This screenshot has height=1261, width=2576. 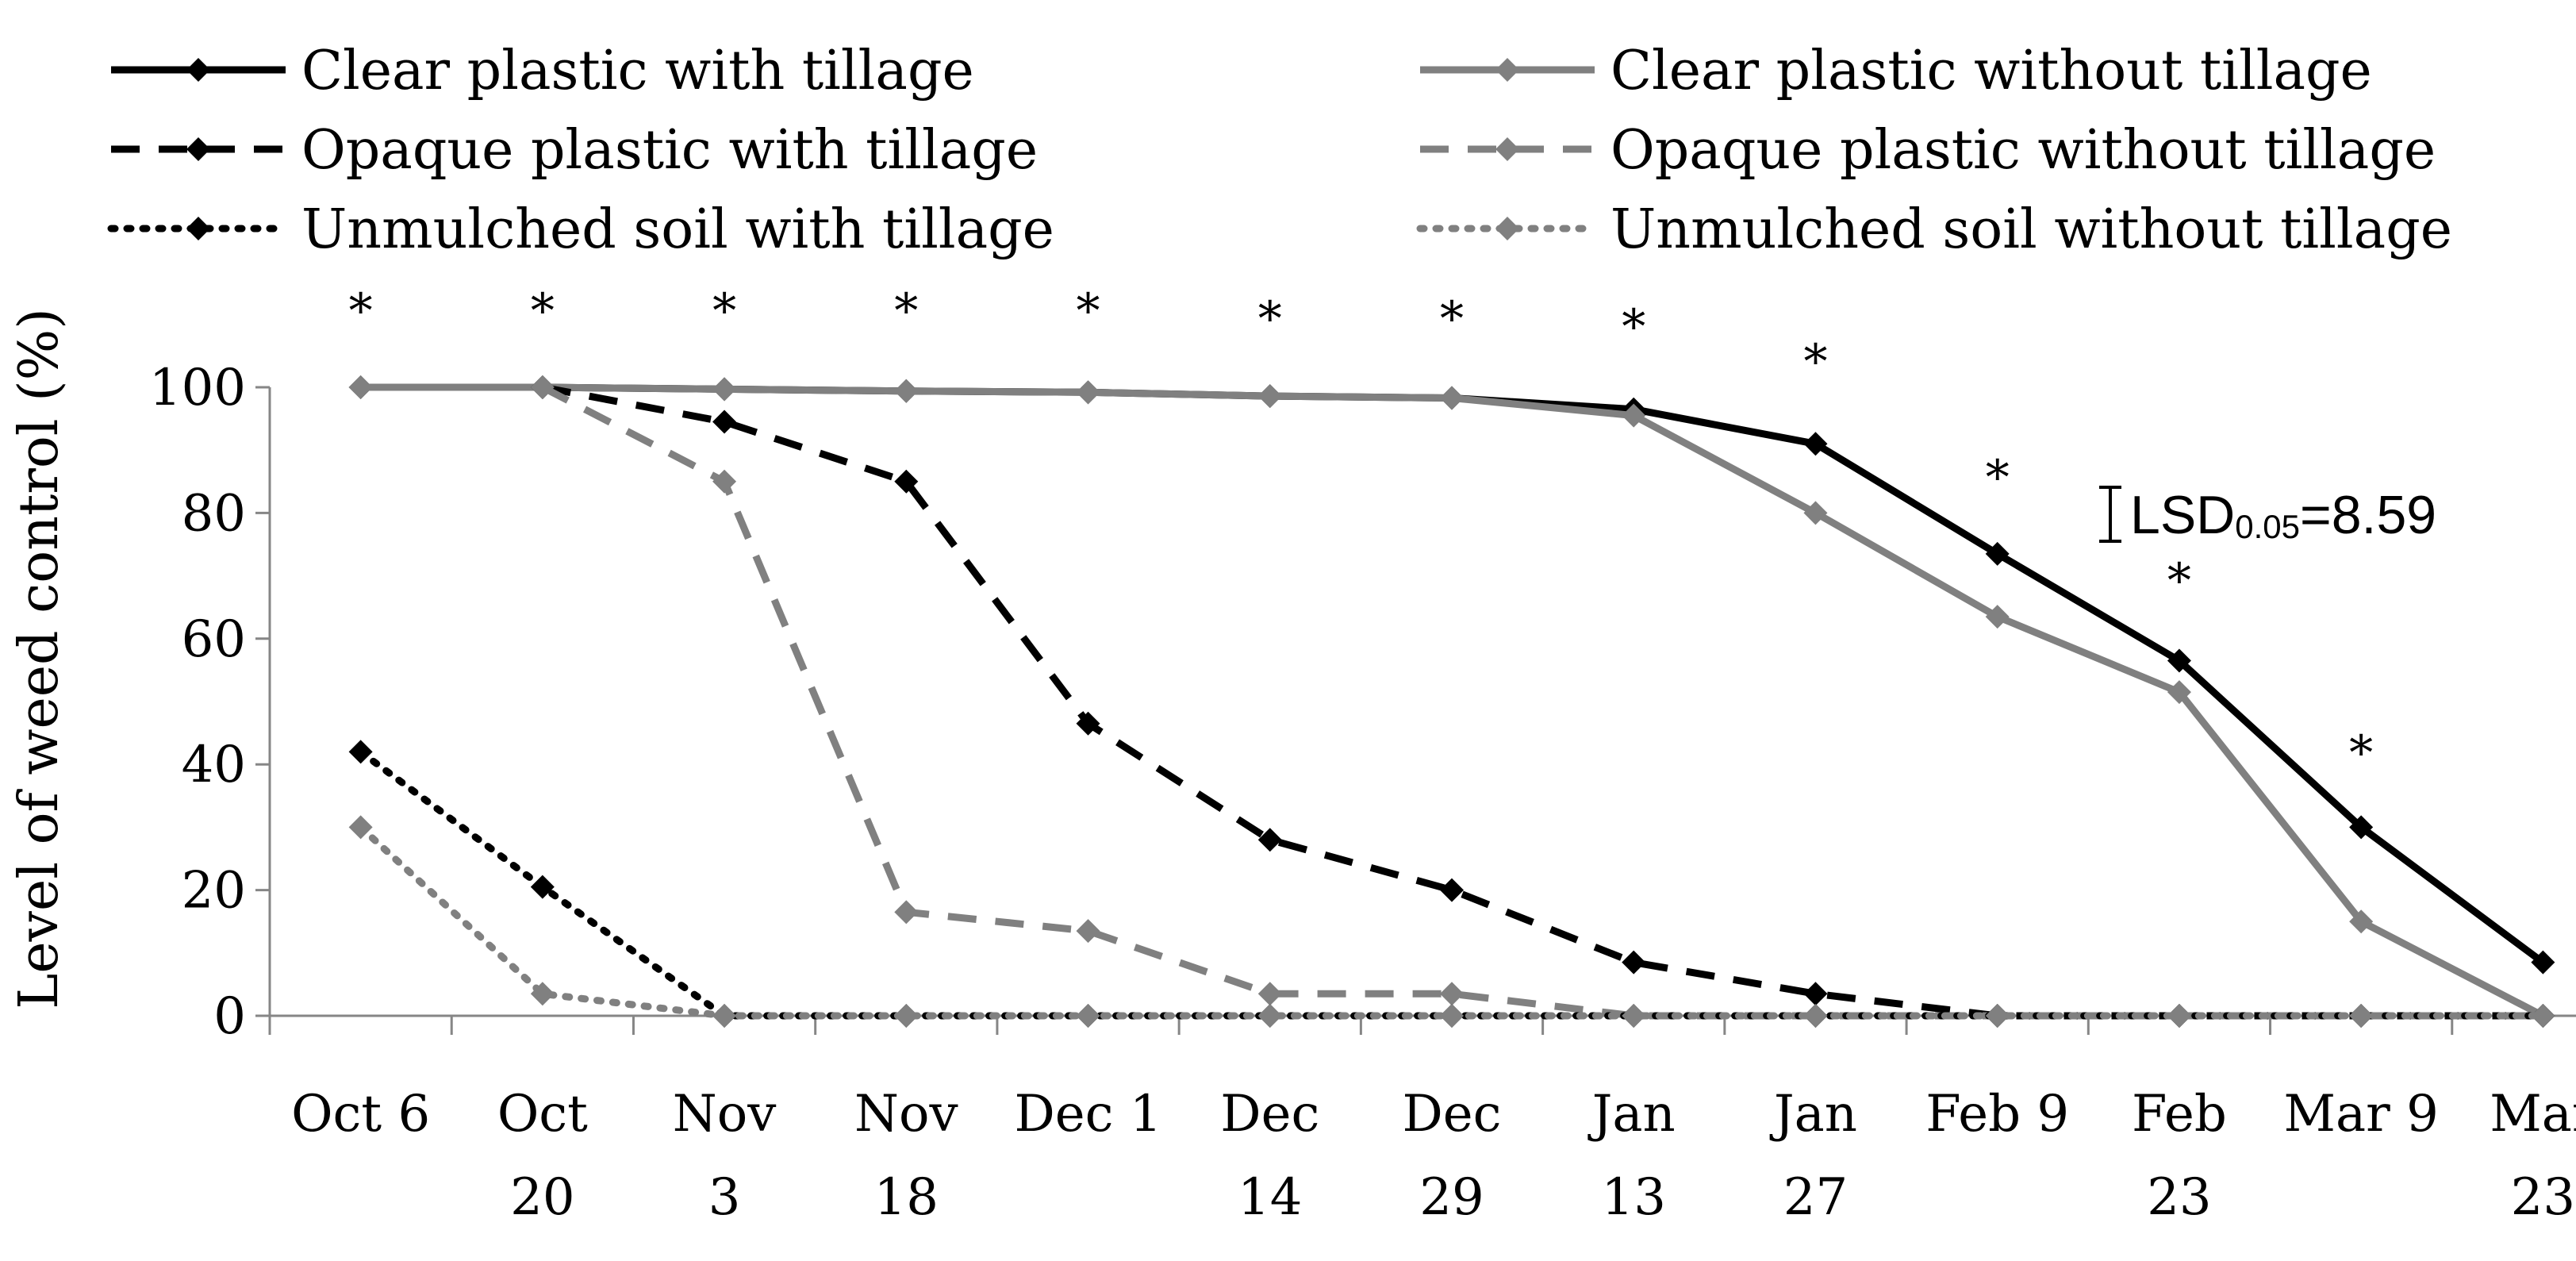 I want to click on y-axis-label: Level of weed control (%), so click(x=39, y=658).